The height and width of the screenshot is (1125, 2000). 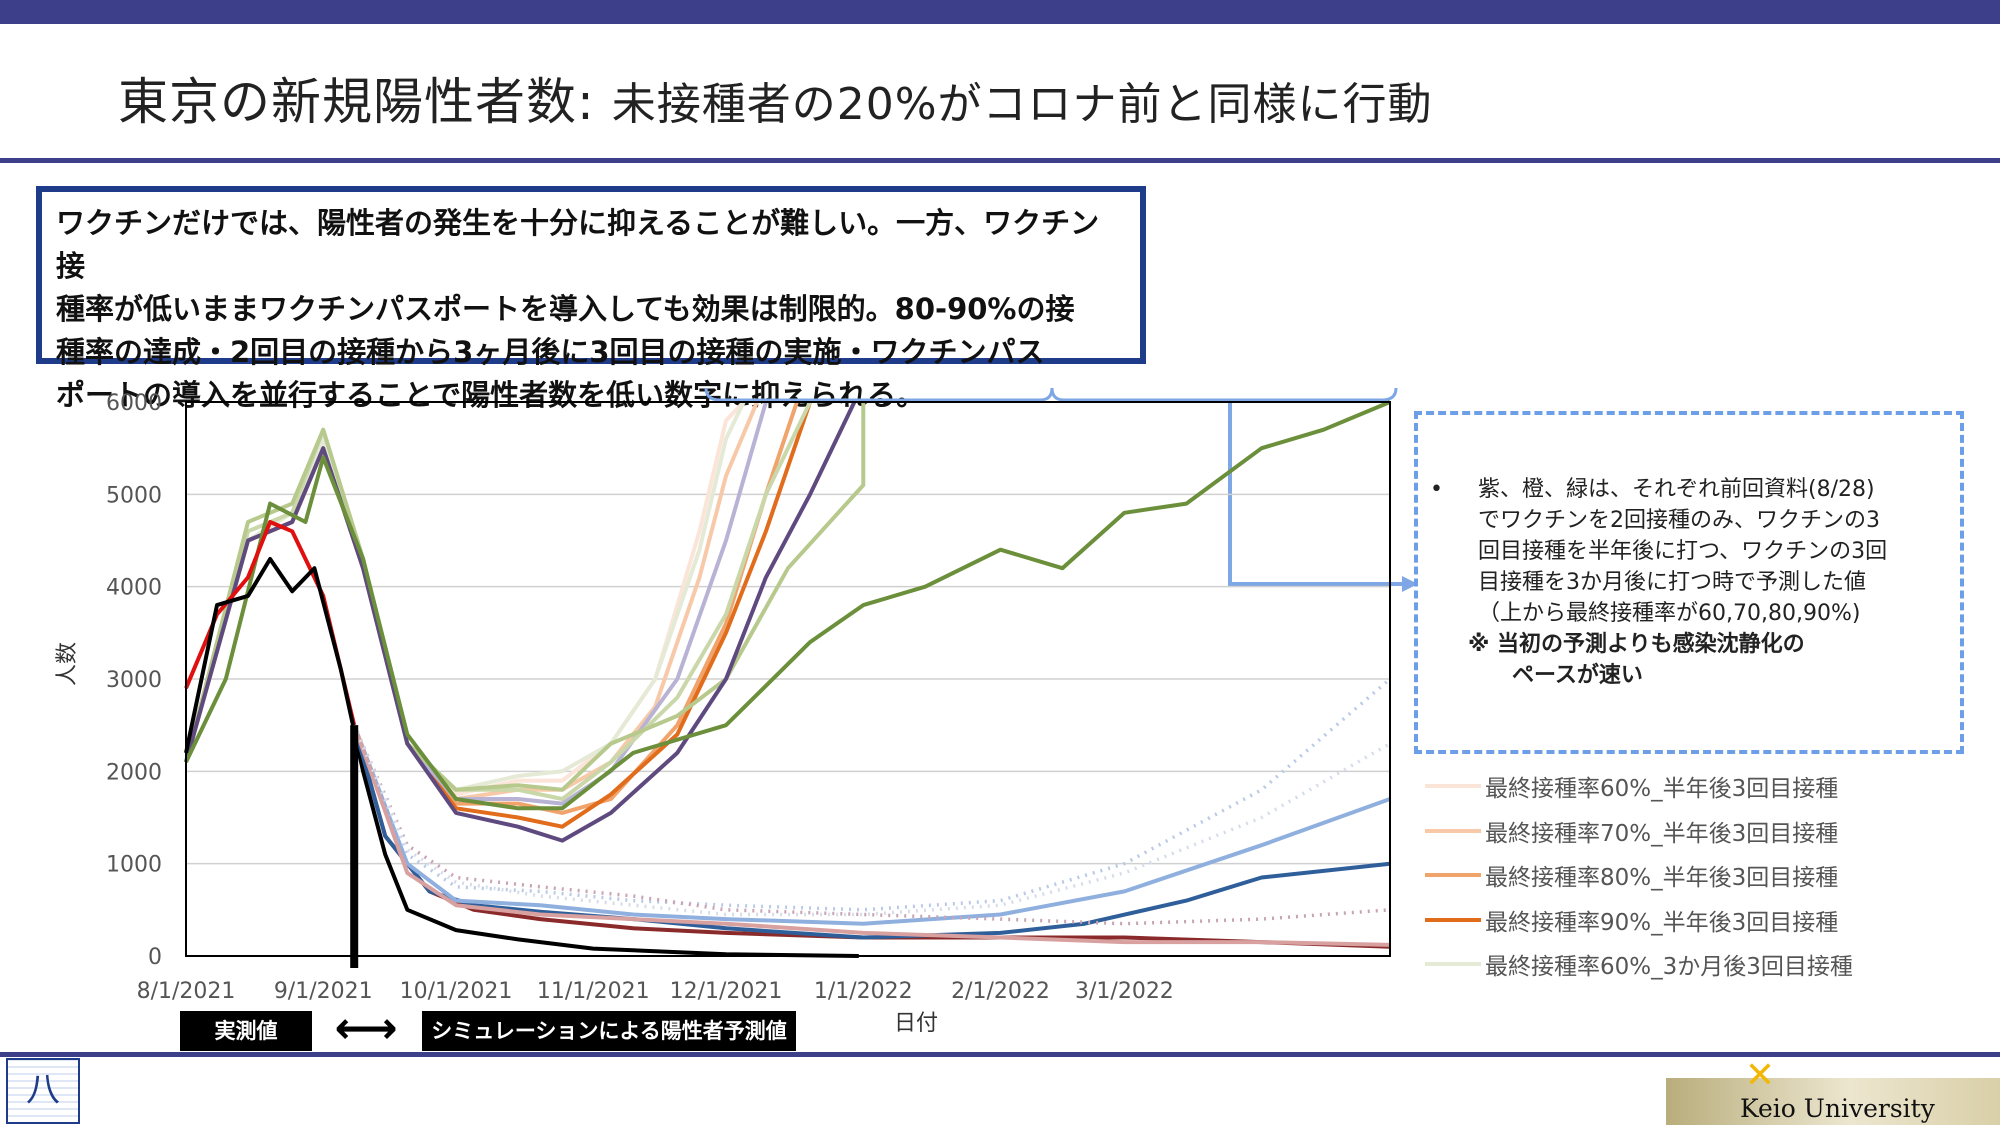 What do you see at coordinates (134, 772) in the screenshot?
I see `y-tick-label: 2000` at bounding box center [134, 772].